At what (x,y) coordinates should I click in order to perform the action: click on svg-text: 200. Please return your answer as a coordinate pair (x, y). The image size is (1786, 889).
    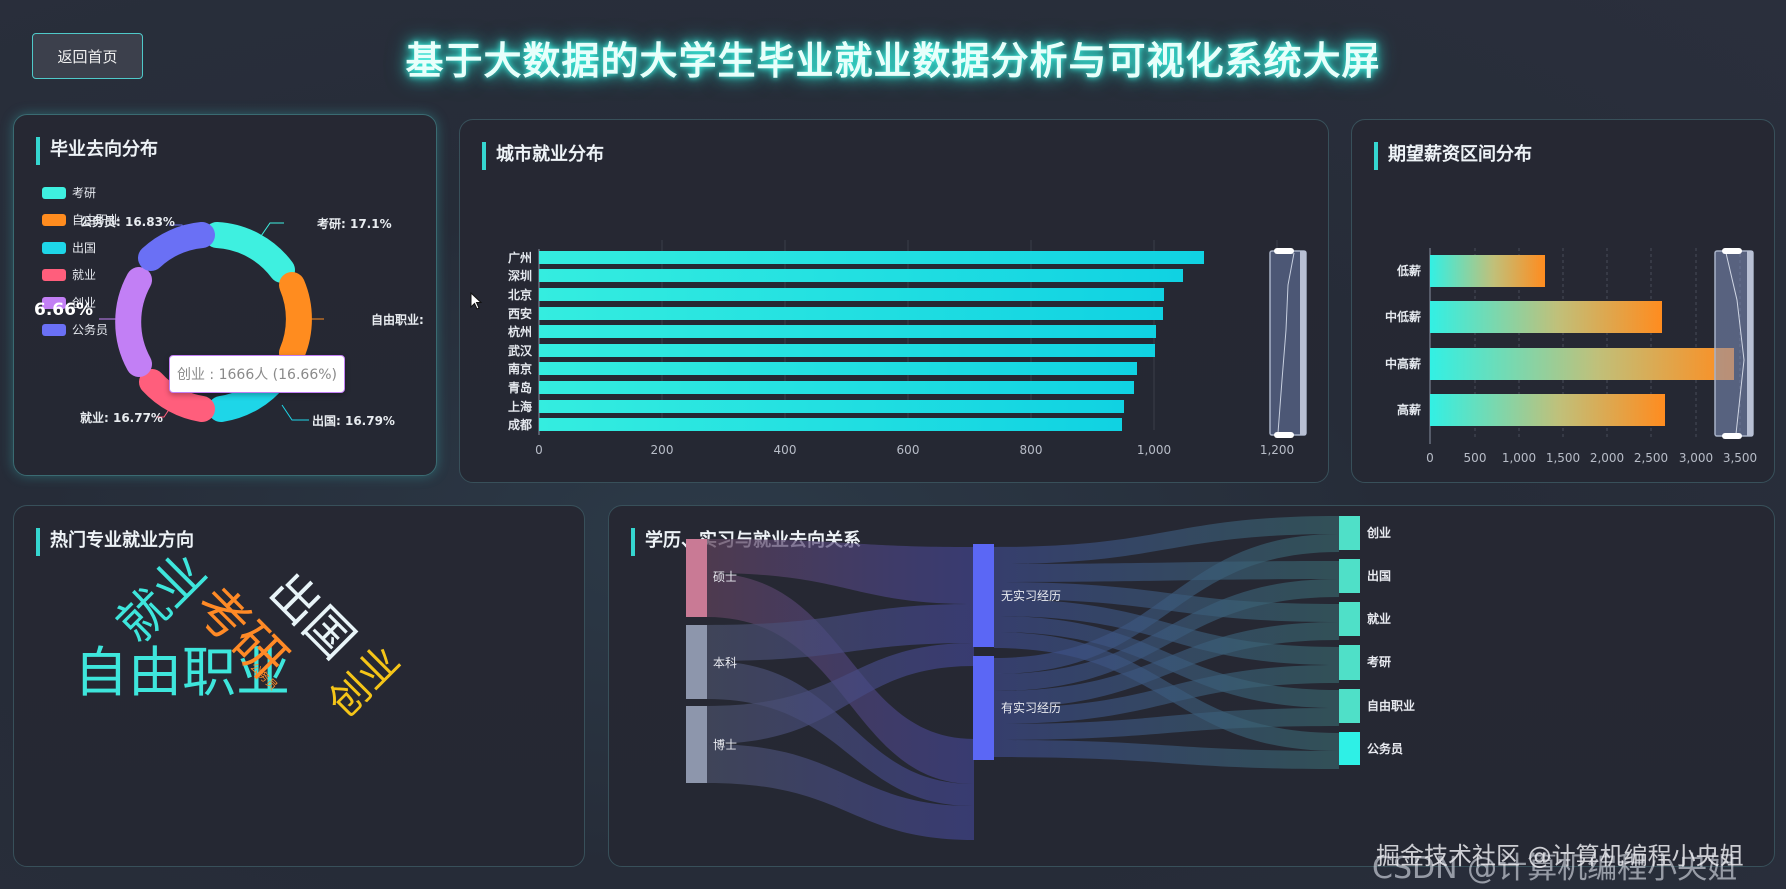
    Looking at the image, I should click on (662, 450).